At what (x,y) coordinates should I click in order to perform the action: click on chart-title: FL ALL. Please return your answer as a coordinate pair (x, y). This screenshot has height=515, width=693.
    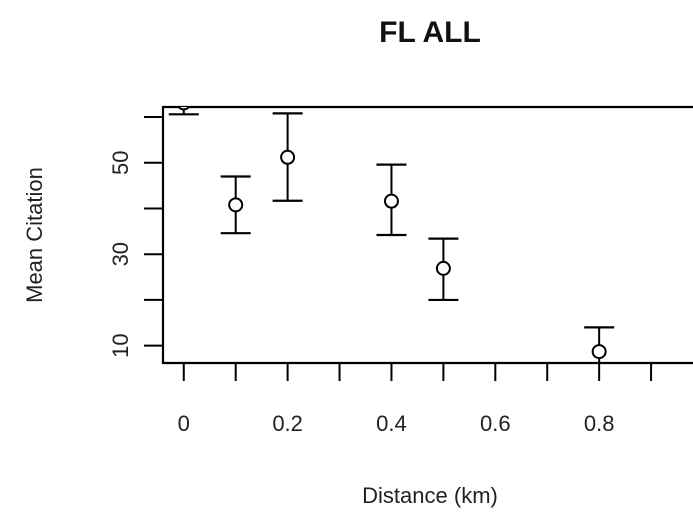
    Looking at the image, I should click on (430, 32).